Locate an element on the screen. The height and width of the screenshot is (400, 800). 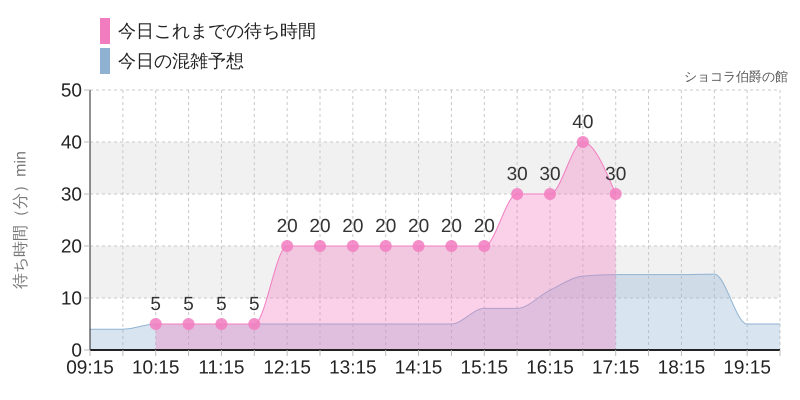
chart-subtitle: ショコラ伯爵の館 is located at coordinates (736, 77).